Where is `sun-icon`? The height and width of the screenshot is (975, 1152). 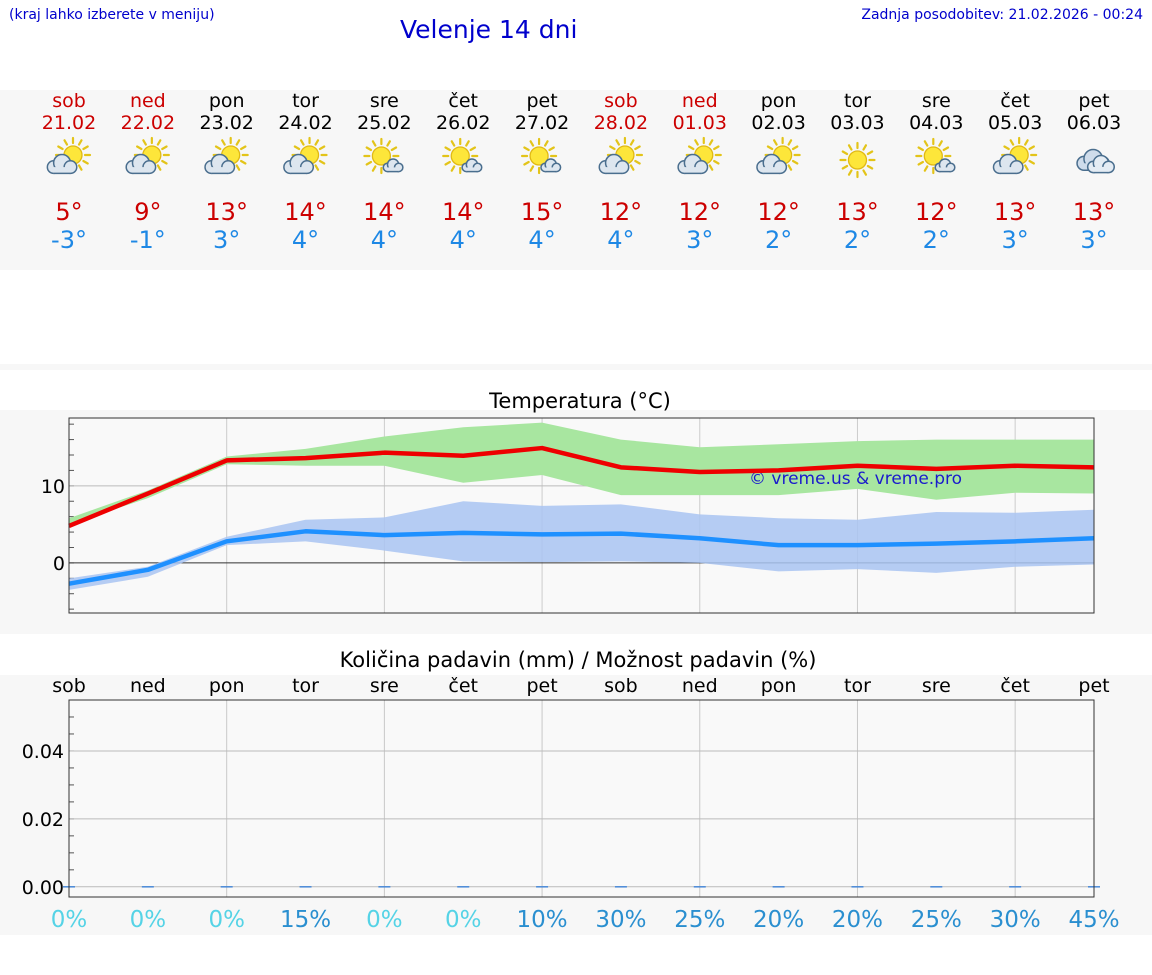
sun-icon is located at coordinates (857, 160).